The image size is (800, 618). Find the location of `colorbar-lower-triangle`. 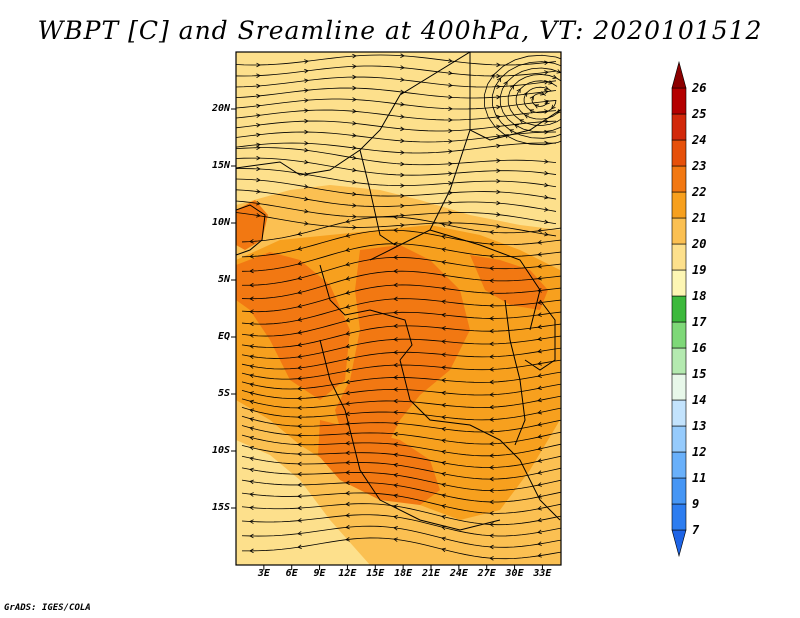

colorbar-lower-triangle is located at coordinates (679, 543).